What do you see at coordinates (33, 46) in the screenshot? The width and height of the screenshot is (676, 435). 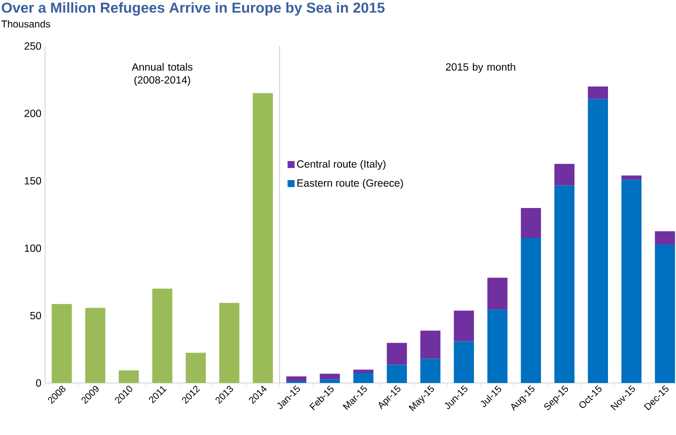 I see `y-tick-label: 250` at bounding box center [33, 46].